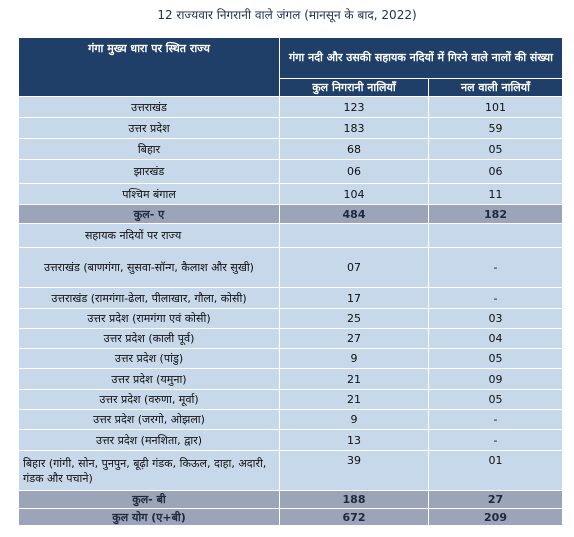 The width and height of the screenshot is (574, 537). I want to click on tributary-heading: सहायक नदियों पर राज्य, so click(149, 235).